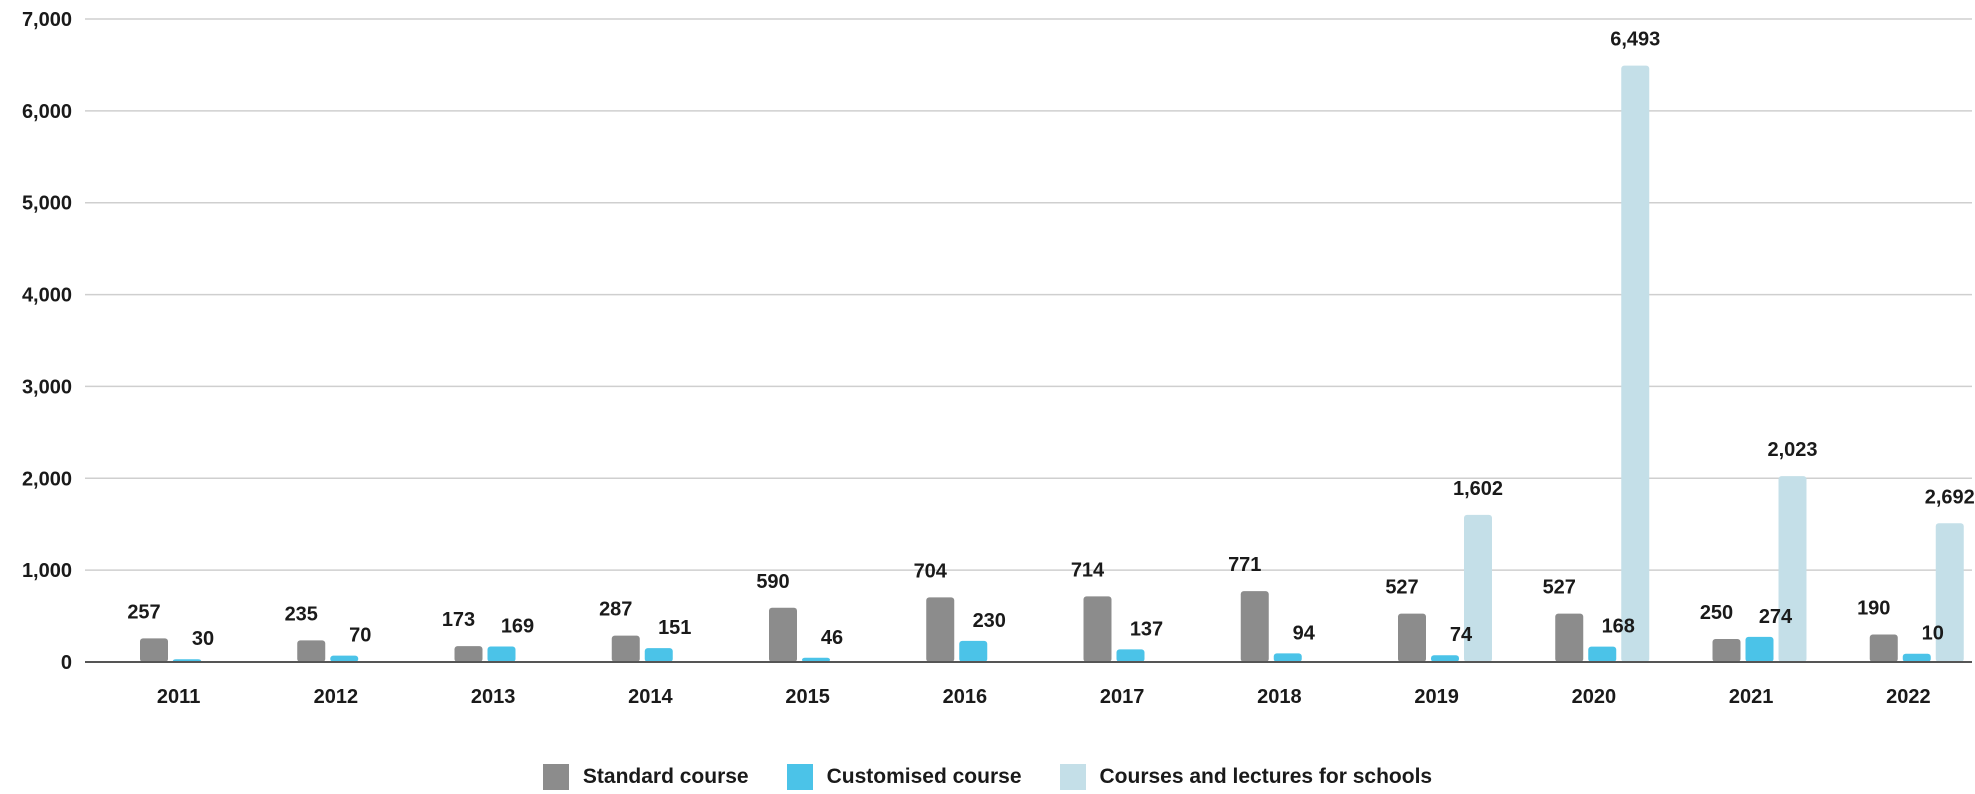  What do you see at coordinates (772, 582) in the screenshot?
I see `data-label: 590` at bounding box center [772, 582].